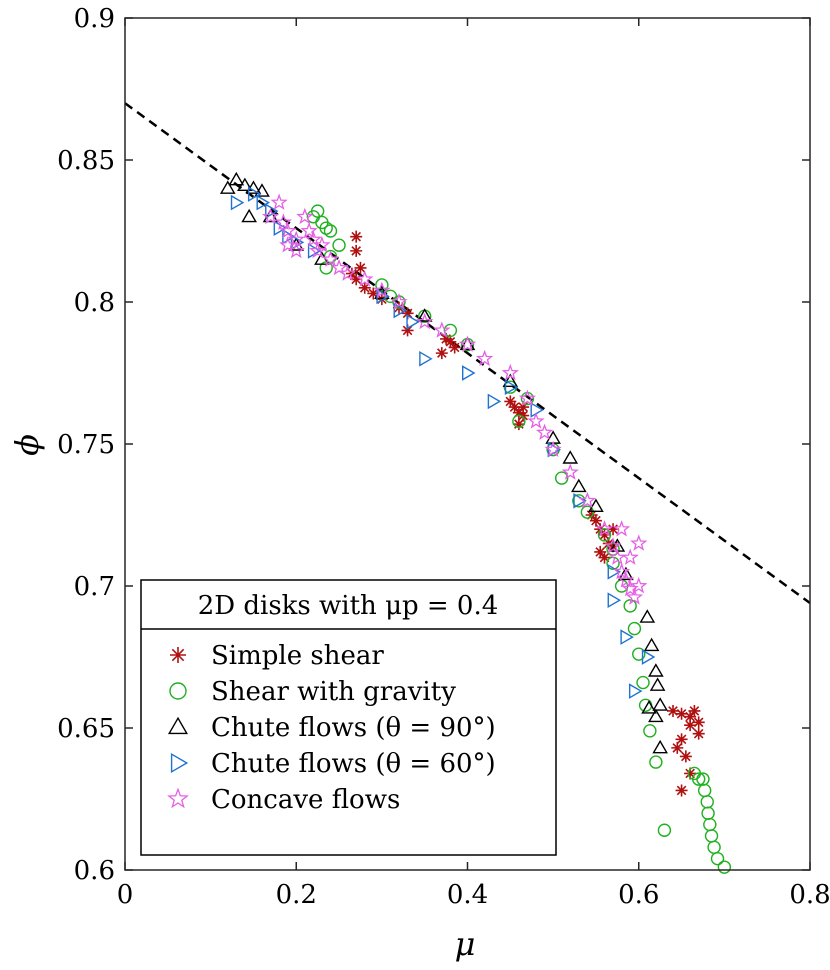 Image resolution: width=830 pixels, height=970 pixels. I want to click on legend-title: 2D disks with μp = 0.4, so click(348, 606).